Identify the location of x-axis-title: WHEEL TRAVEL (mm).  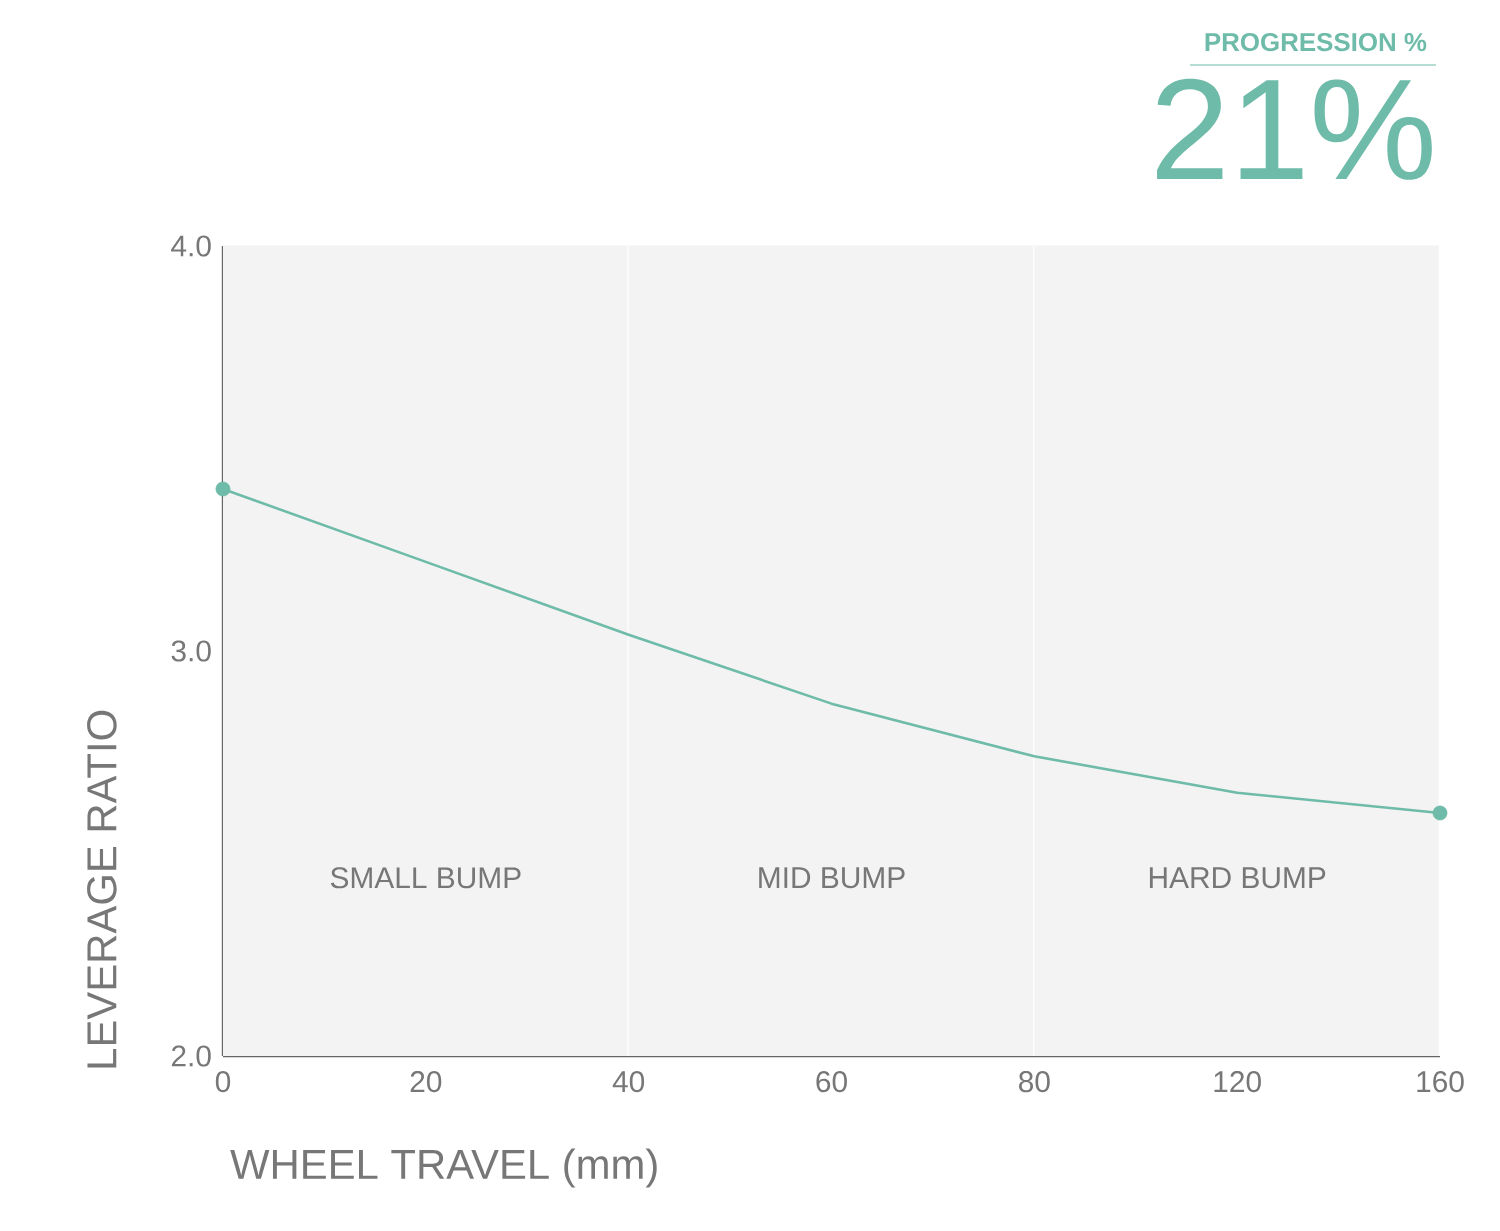
(443, 1168).